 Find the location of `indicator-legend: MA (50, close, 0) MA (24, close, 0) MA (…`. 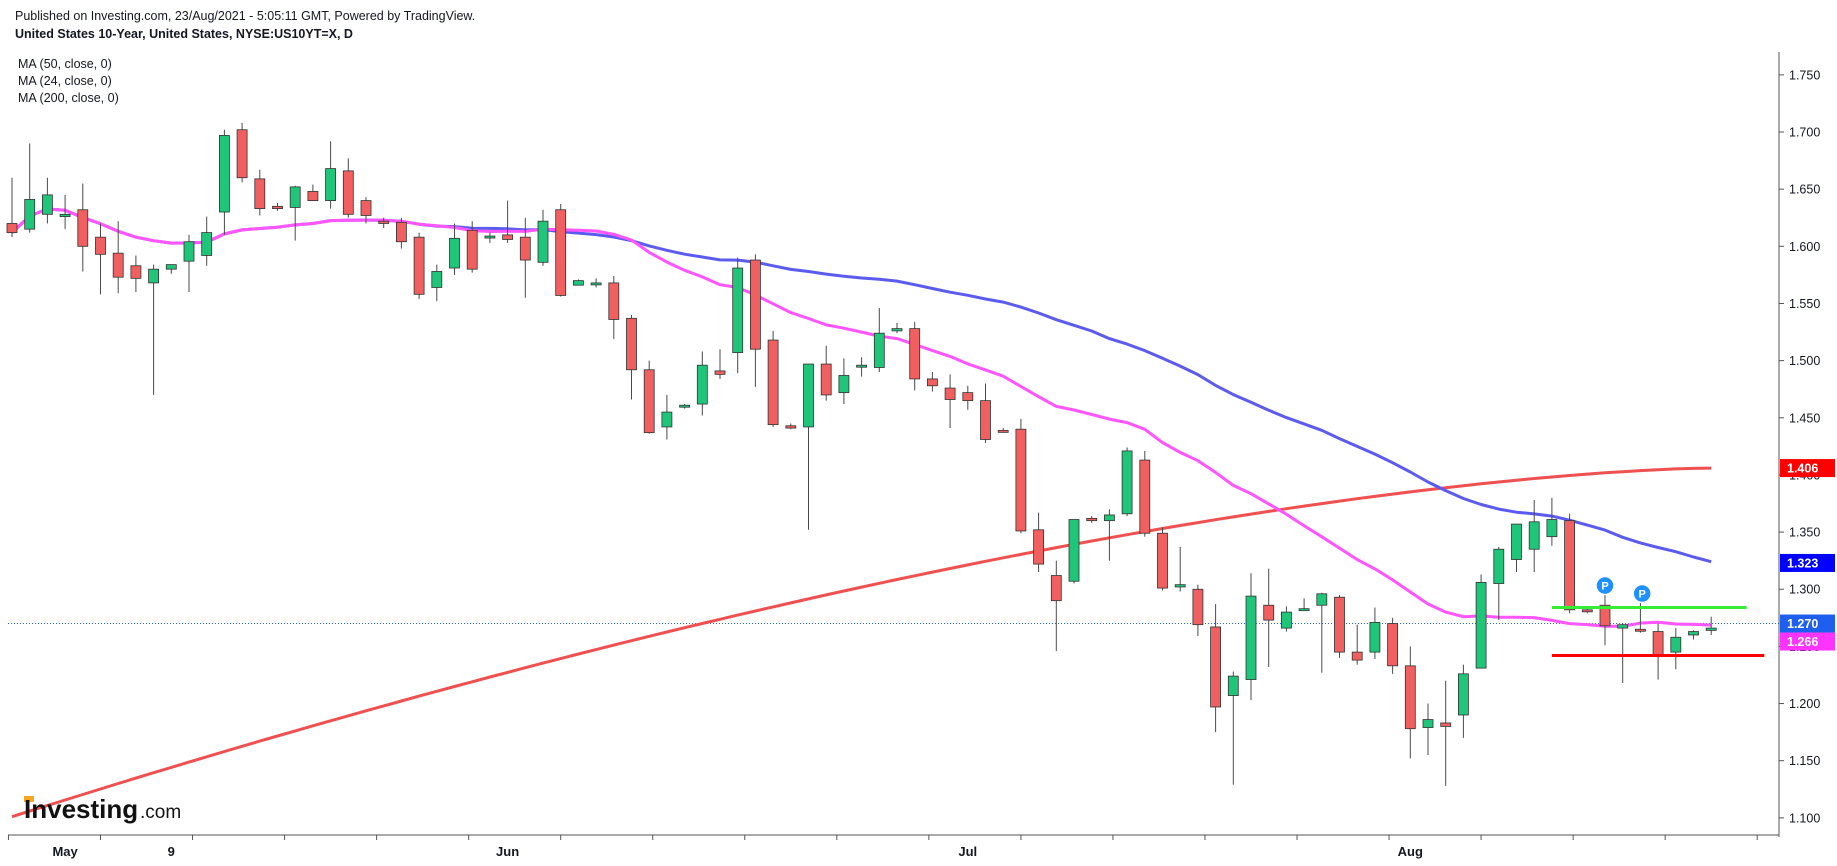

indicator-legend: MA (50, close, 0) MA (24, close, 0) MA (… is located at coordinates (68, 81).